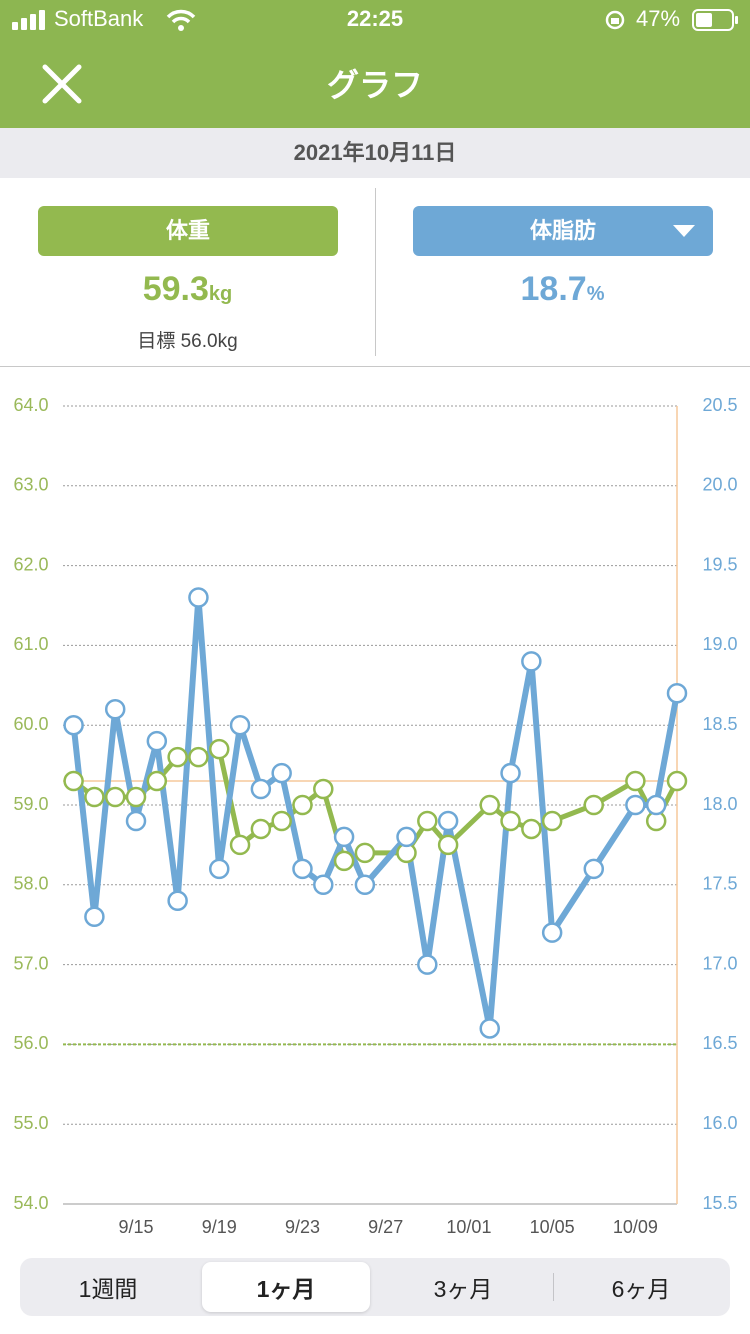  I want to click on weight-unit: kg, so click(220, 294).